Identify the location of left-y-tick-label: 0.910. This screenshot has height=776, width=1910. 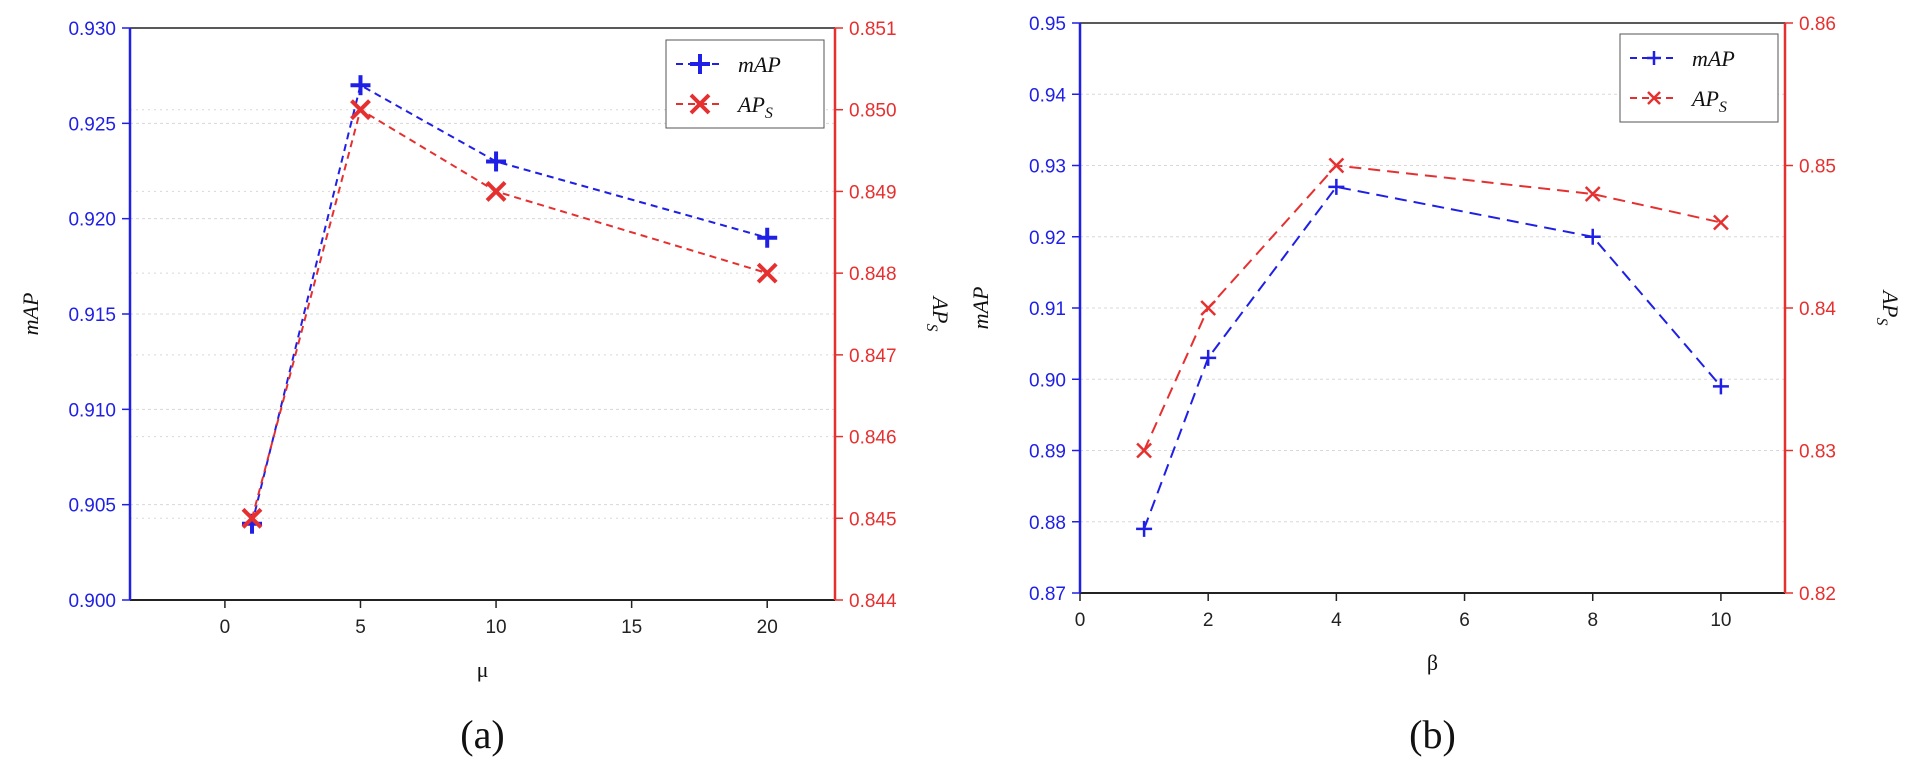
(92, 410).